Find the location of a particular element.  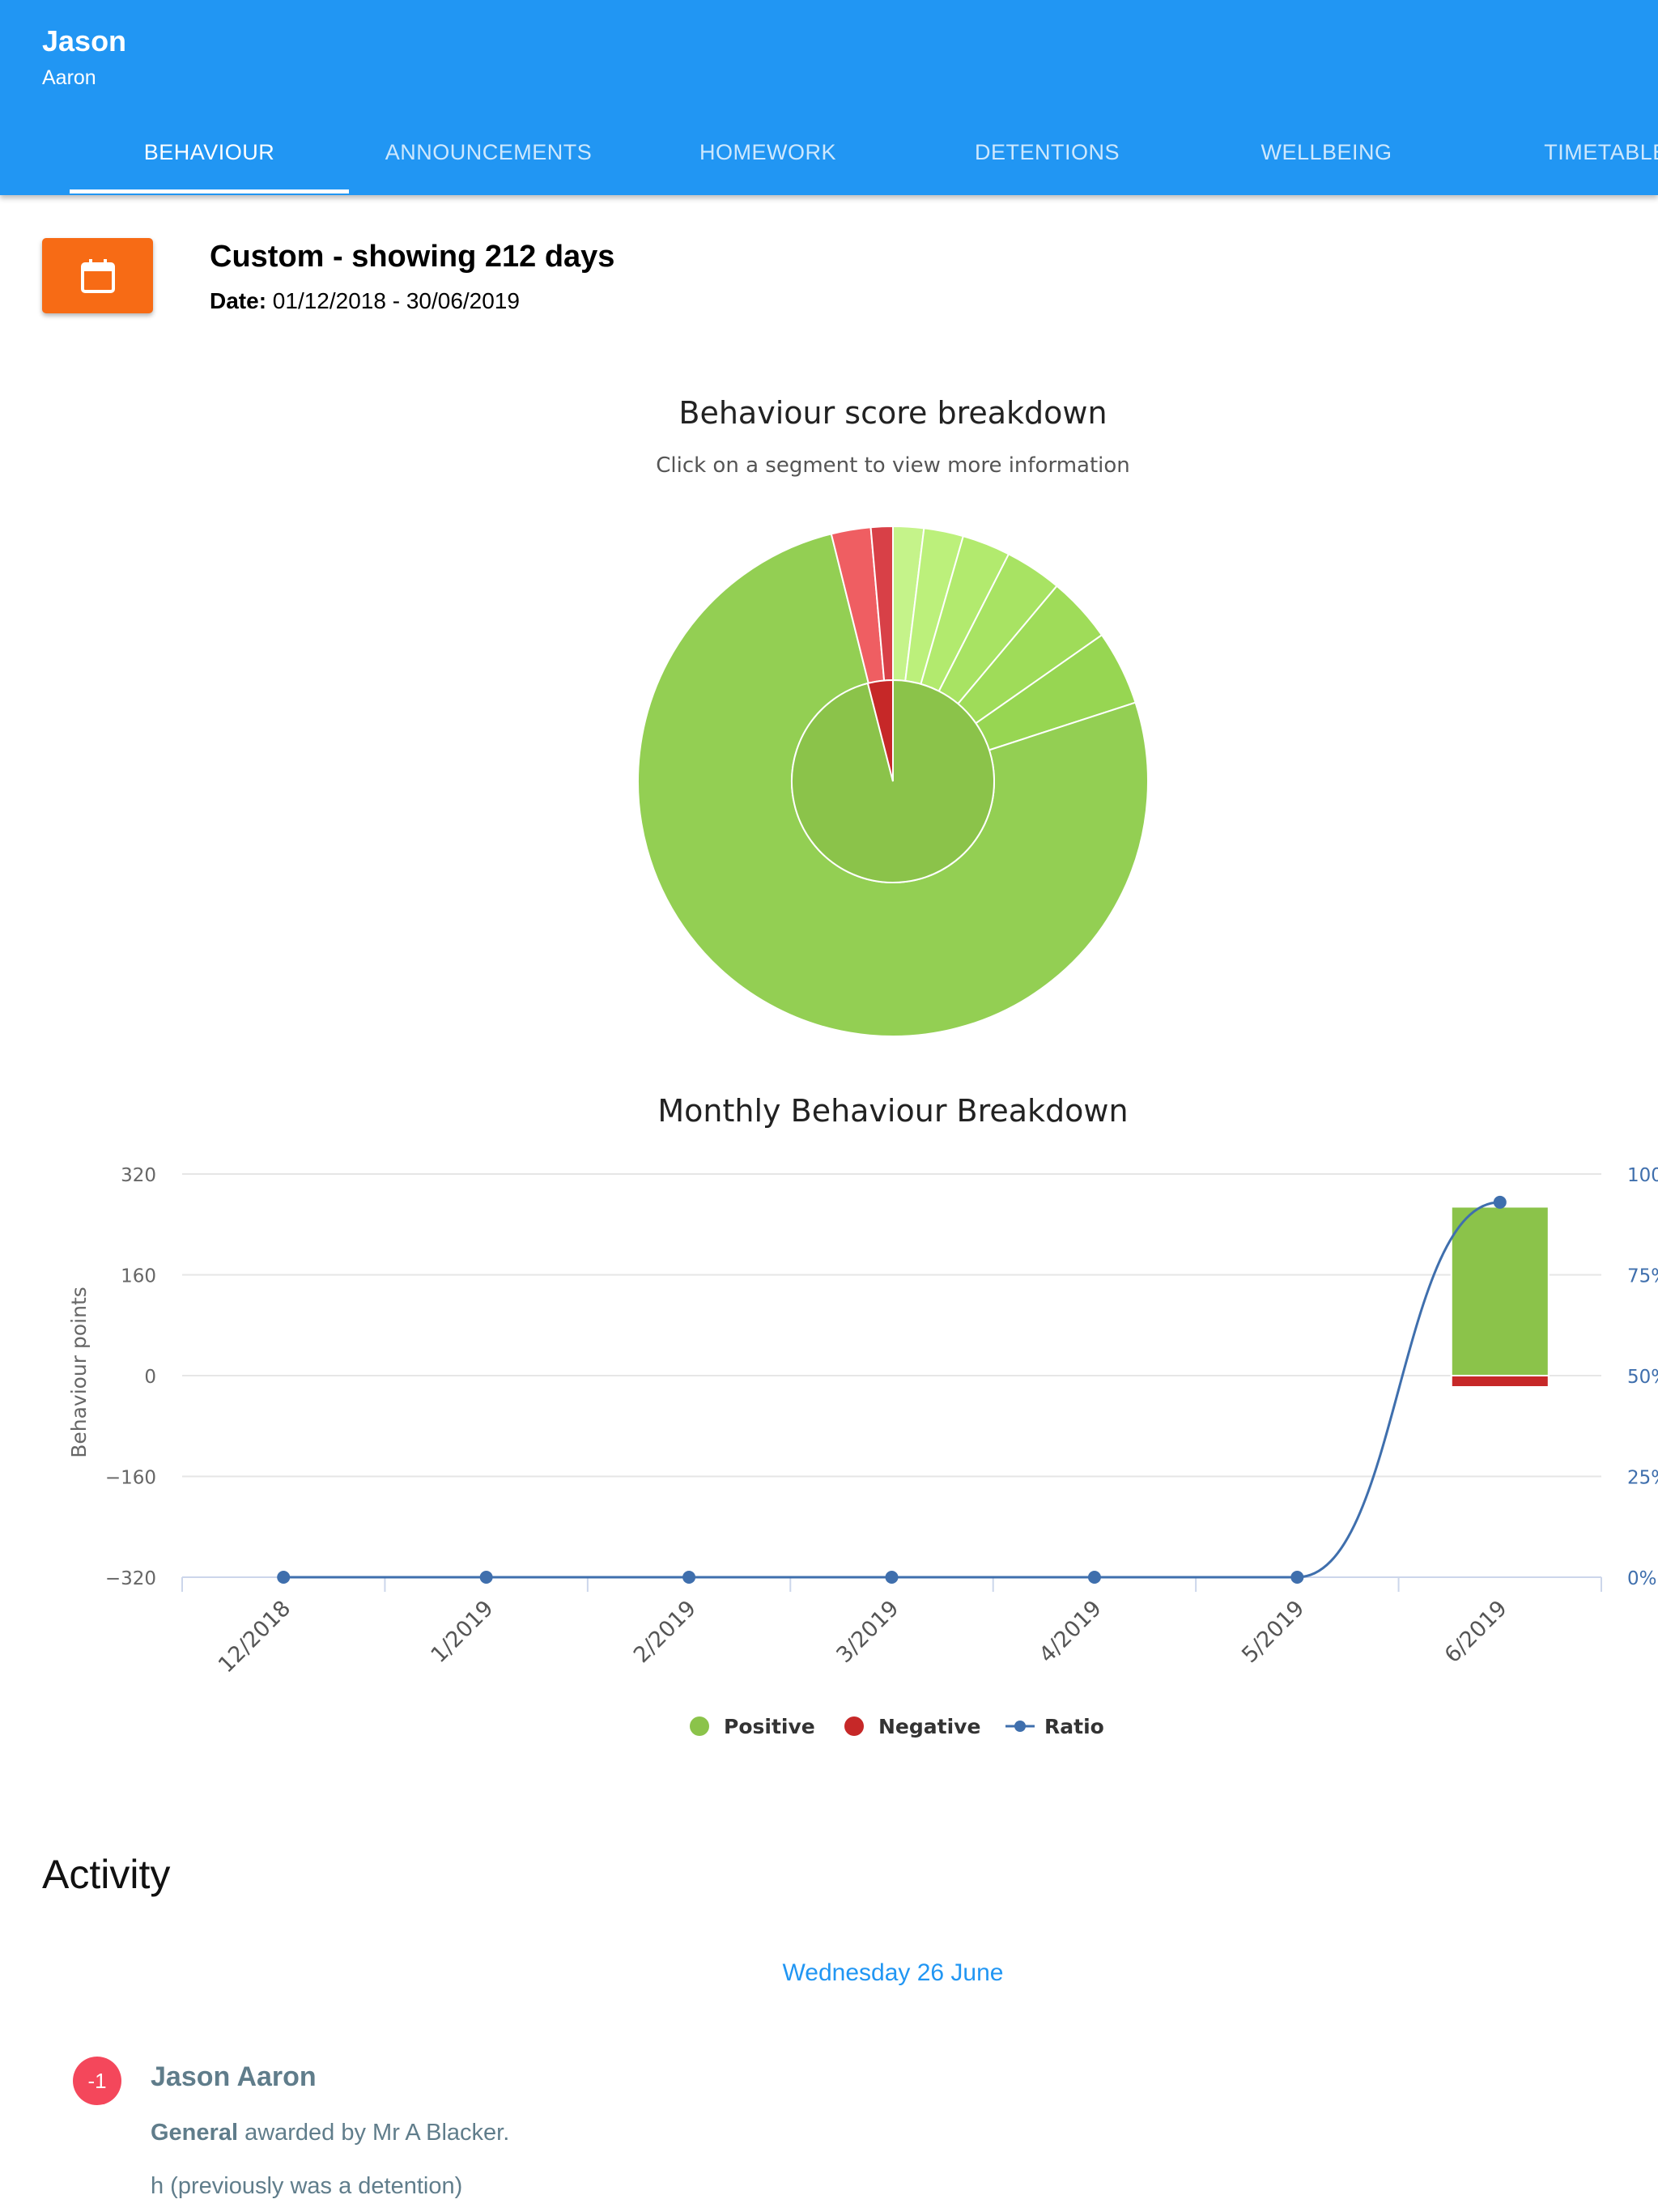

legend-positive-swatch is located at coordinates (699, 1726).